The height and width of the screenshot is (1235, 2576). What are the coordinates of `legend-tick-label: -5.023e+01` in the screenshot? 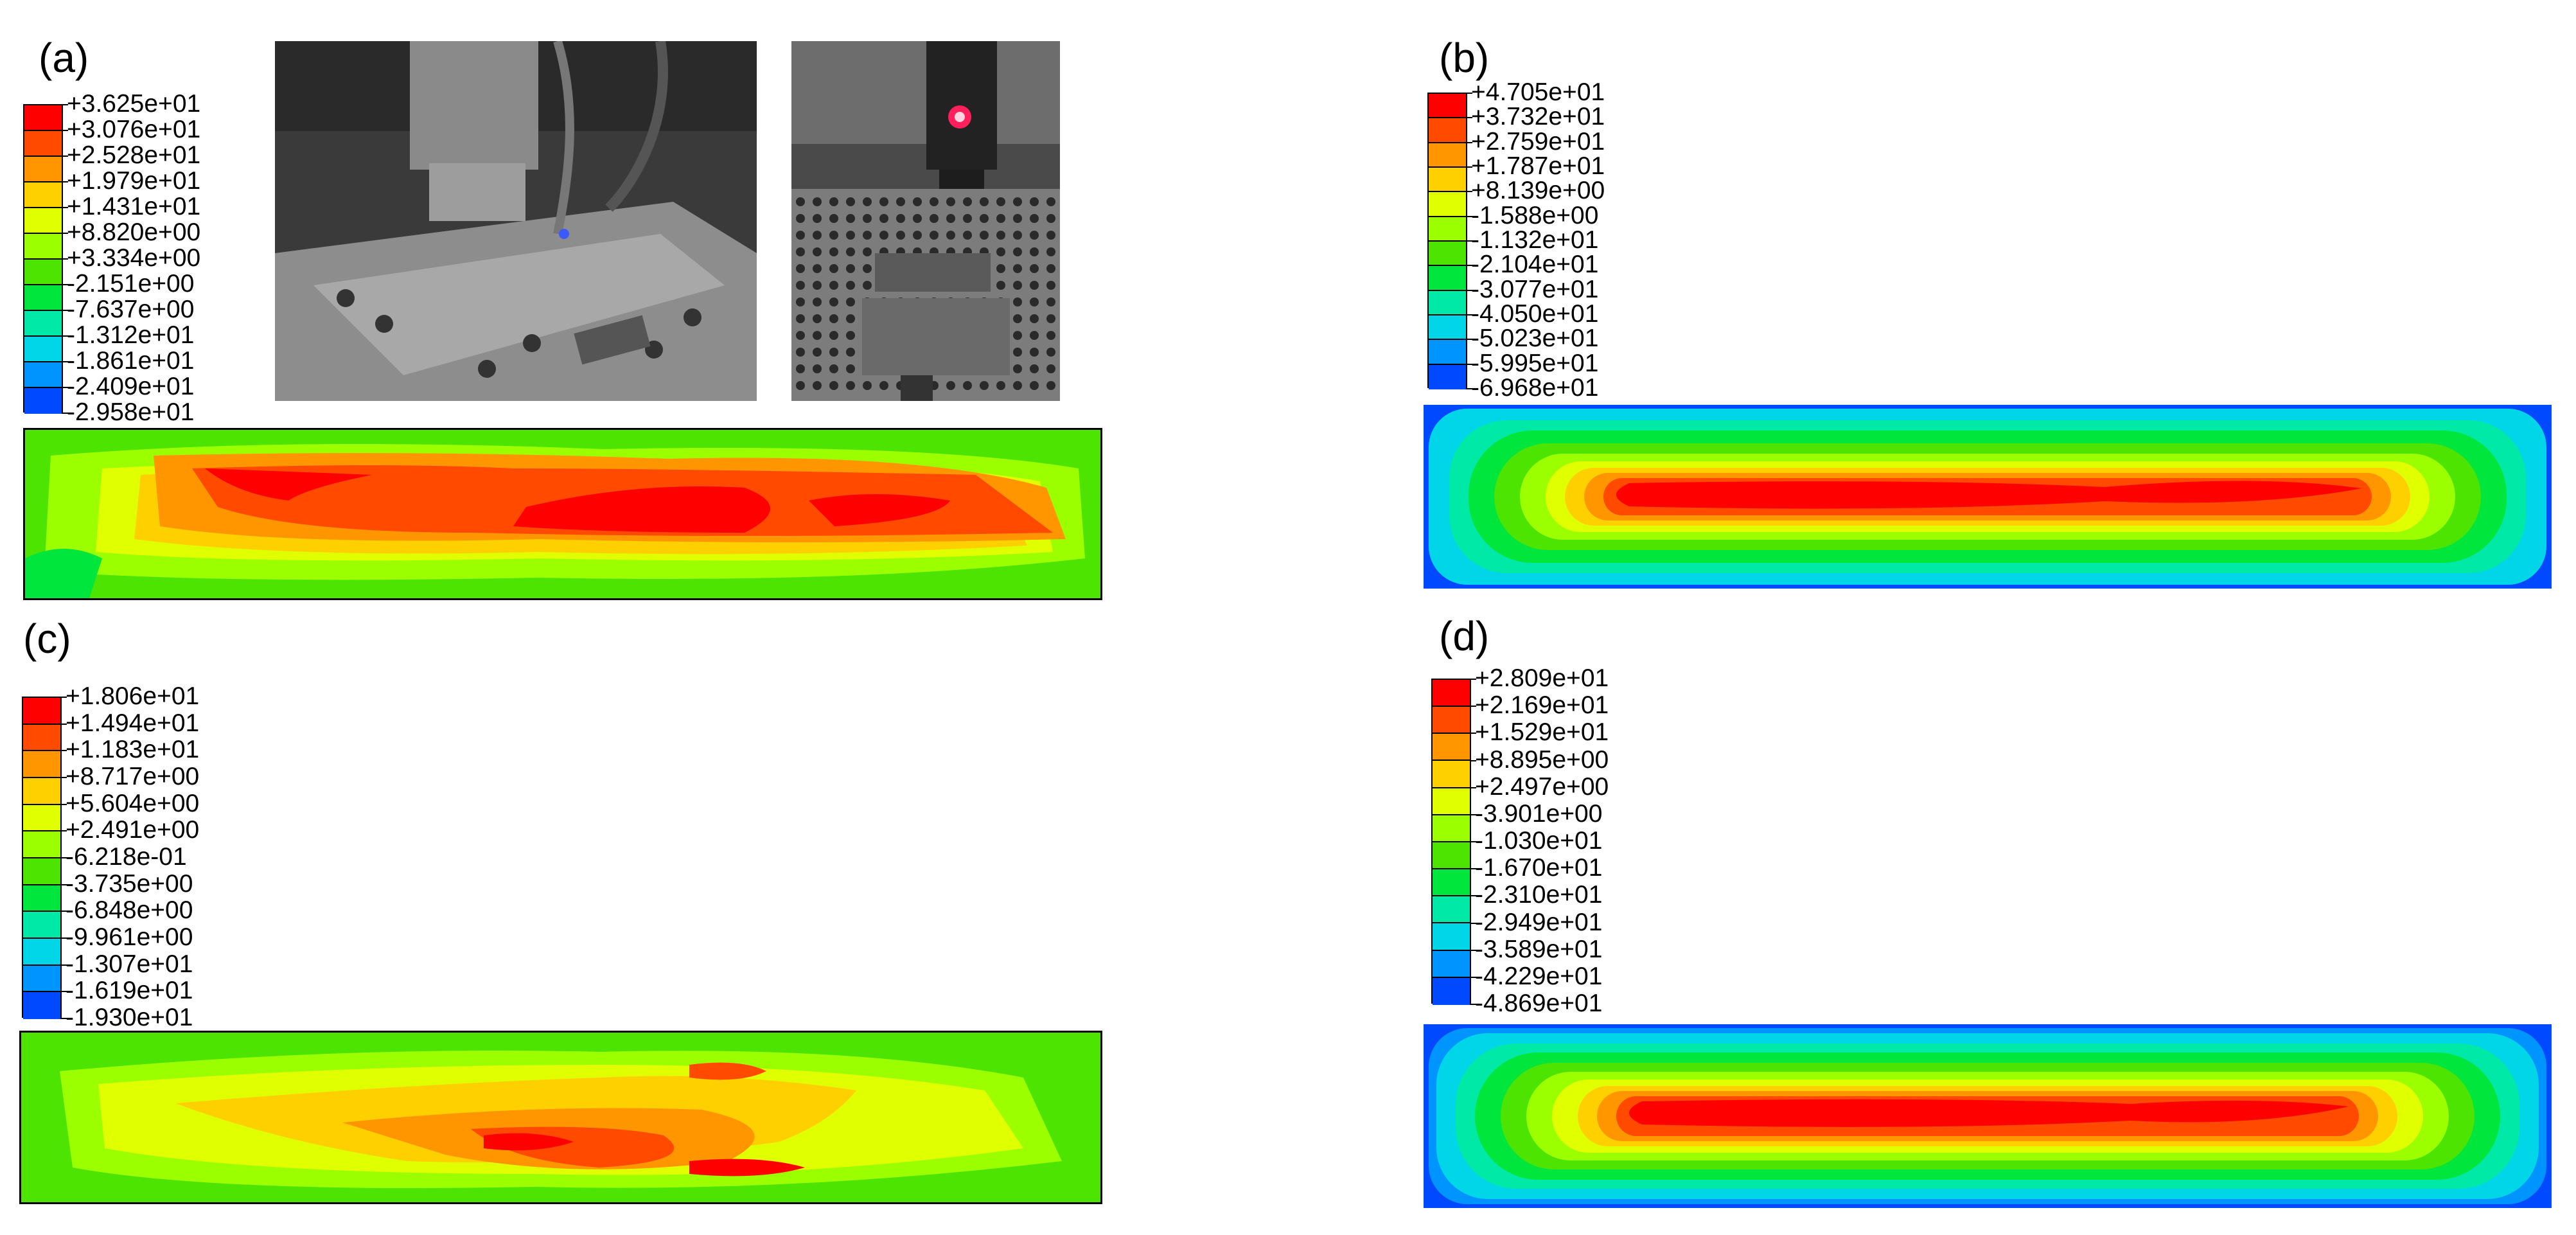 It's located at (1532, 338).